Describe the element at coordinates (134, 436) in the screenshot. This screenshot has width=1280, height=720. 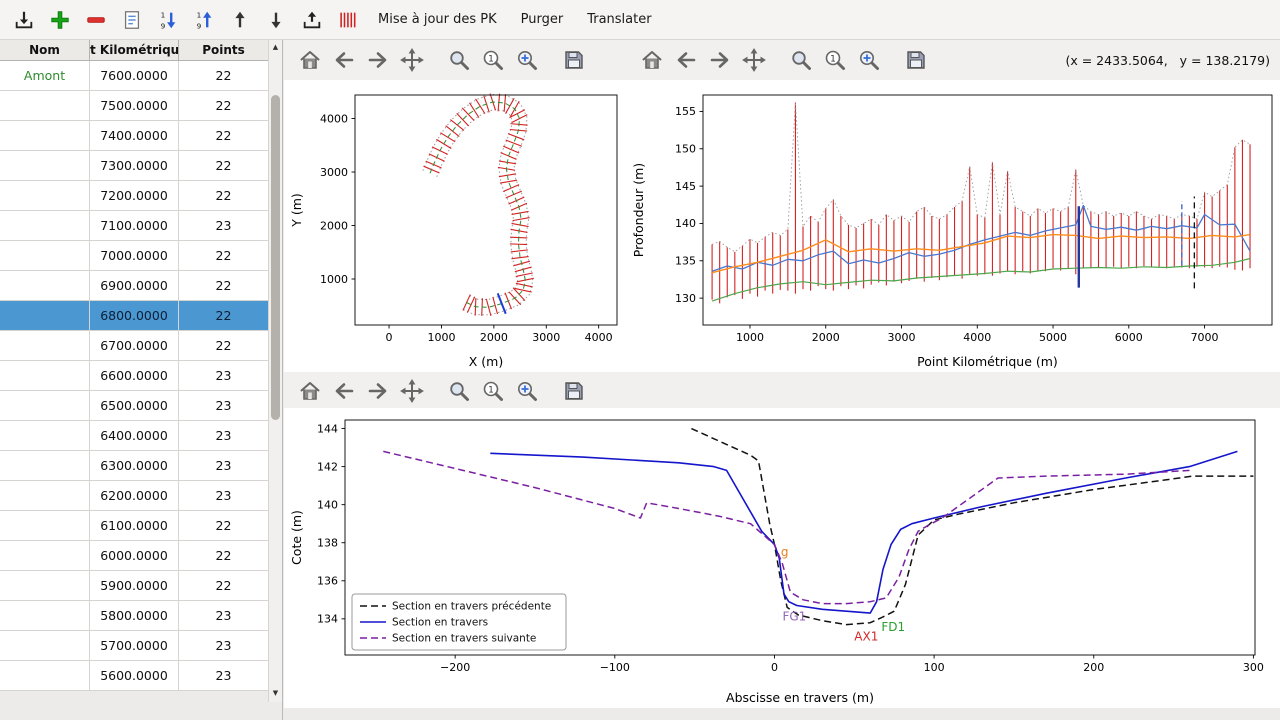
I see `table-row: 6400.0000 23` at that location.